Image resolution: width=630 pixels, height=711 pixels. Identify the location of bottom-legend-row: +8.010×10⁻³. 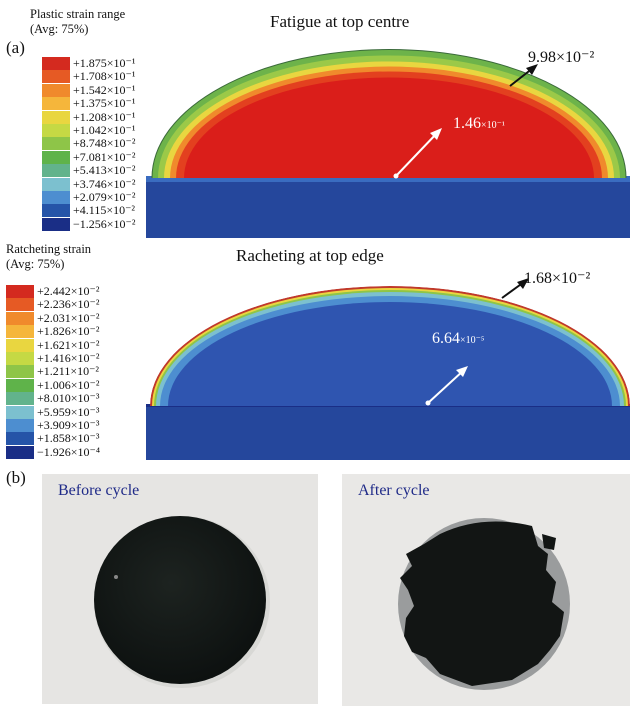
(81, 398).